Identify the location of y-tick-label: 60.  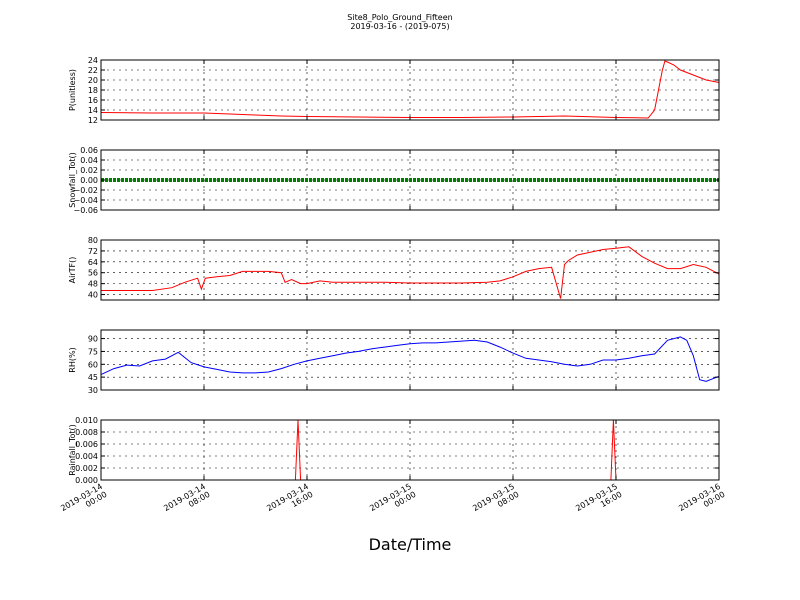
(93, 364).